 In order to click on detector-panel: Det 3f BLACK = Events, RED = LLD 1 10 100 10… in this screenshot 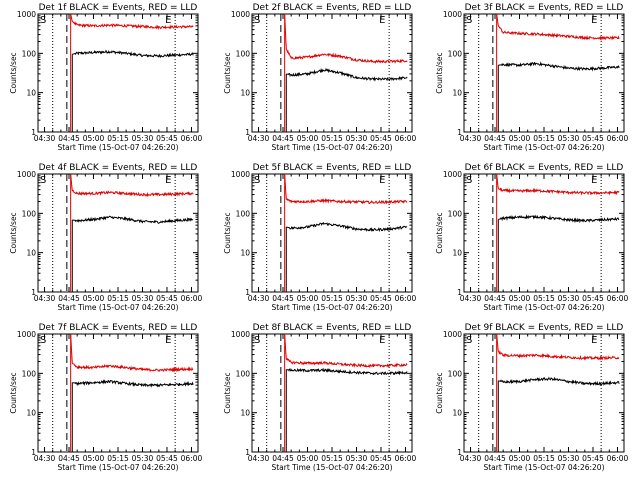, I will do `click(531, 77)`.